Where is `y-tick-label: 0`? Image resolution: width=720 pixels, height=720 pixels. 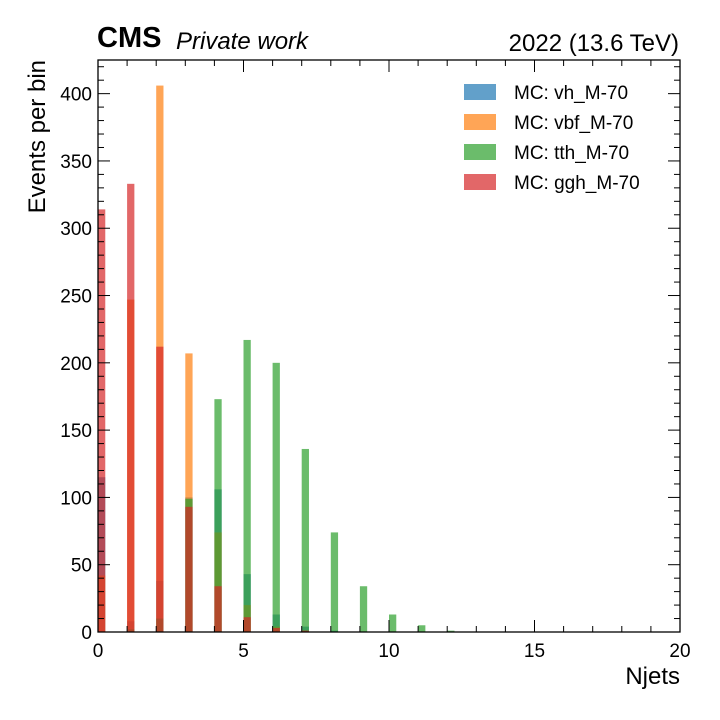
y-tick-label: 0 is located at coordinates (86, 633).